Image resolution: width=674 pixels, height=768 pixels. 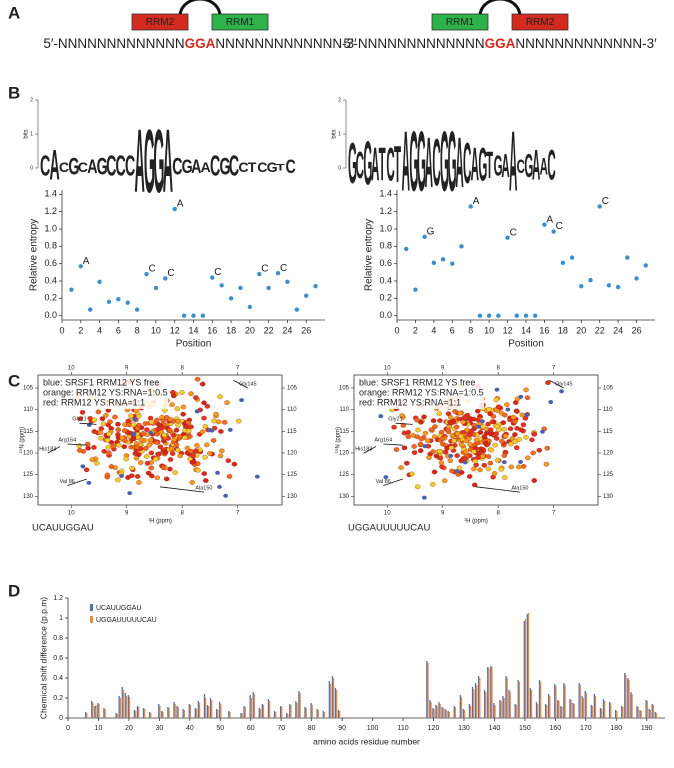 What do you see at coordinates (586, 43) in the screenshot?
I see `sequence-3: NNNNNNNNNNNNN-3′` at bounding box center [586, 43].